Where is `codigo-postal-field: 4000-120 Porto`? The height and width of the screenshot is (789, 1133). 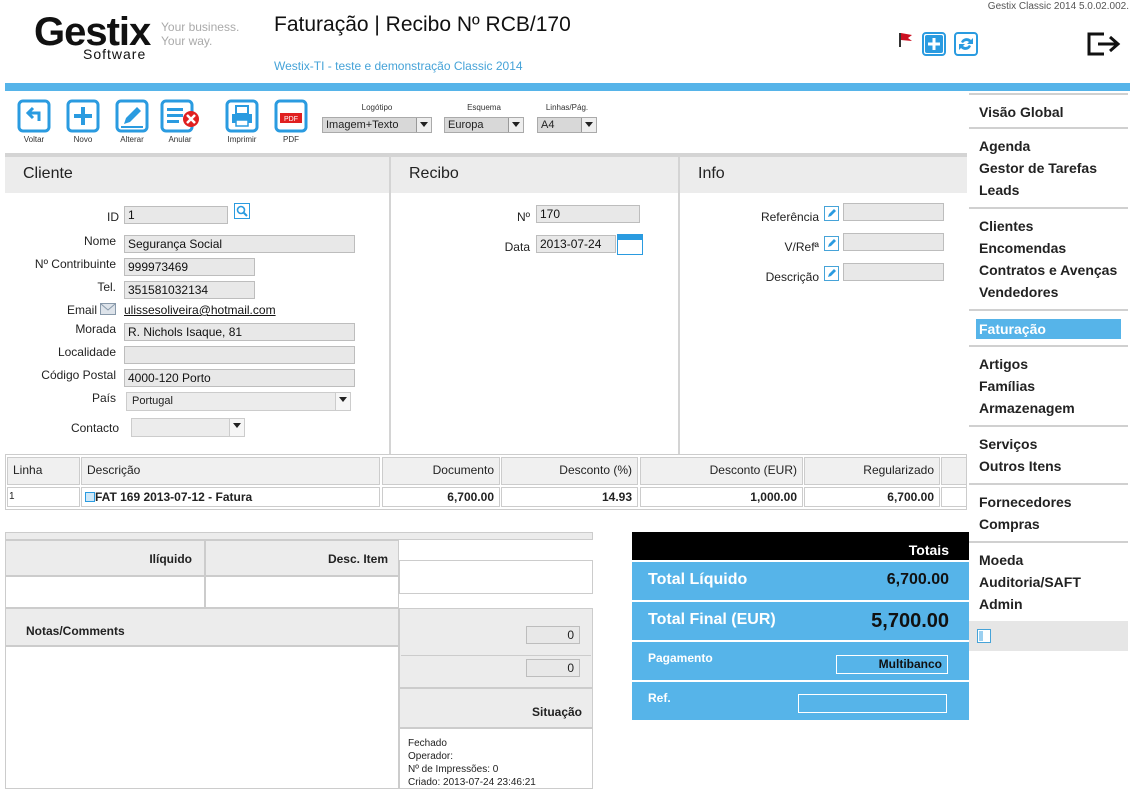 codigo-postal-field: 4000-120 Porto is located at coordinates (239, 378).